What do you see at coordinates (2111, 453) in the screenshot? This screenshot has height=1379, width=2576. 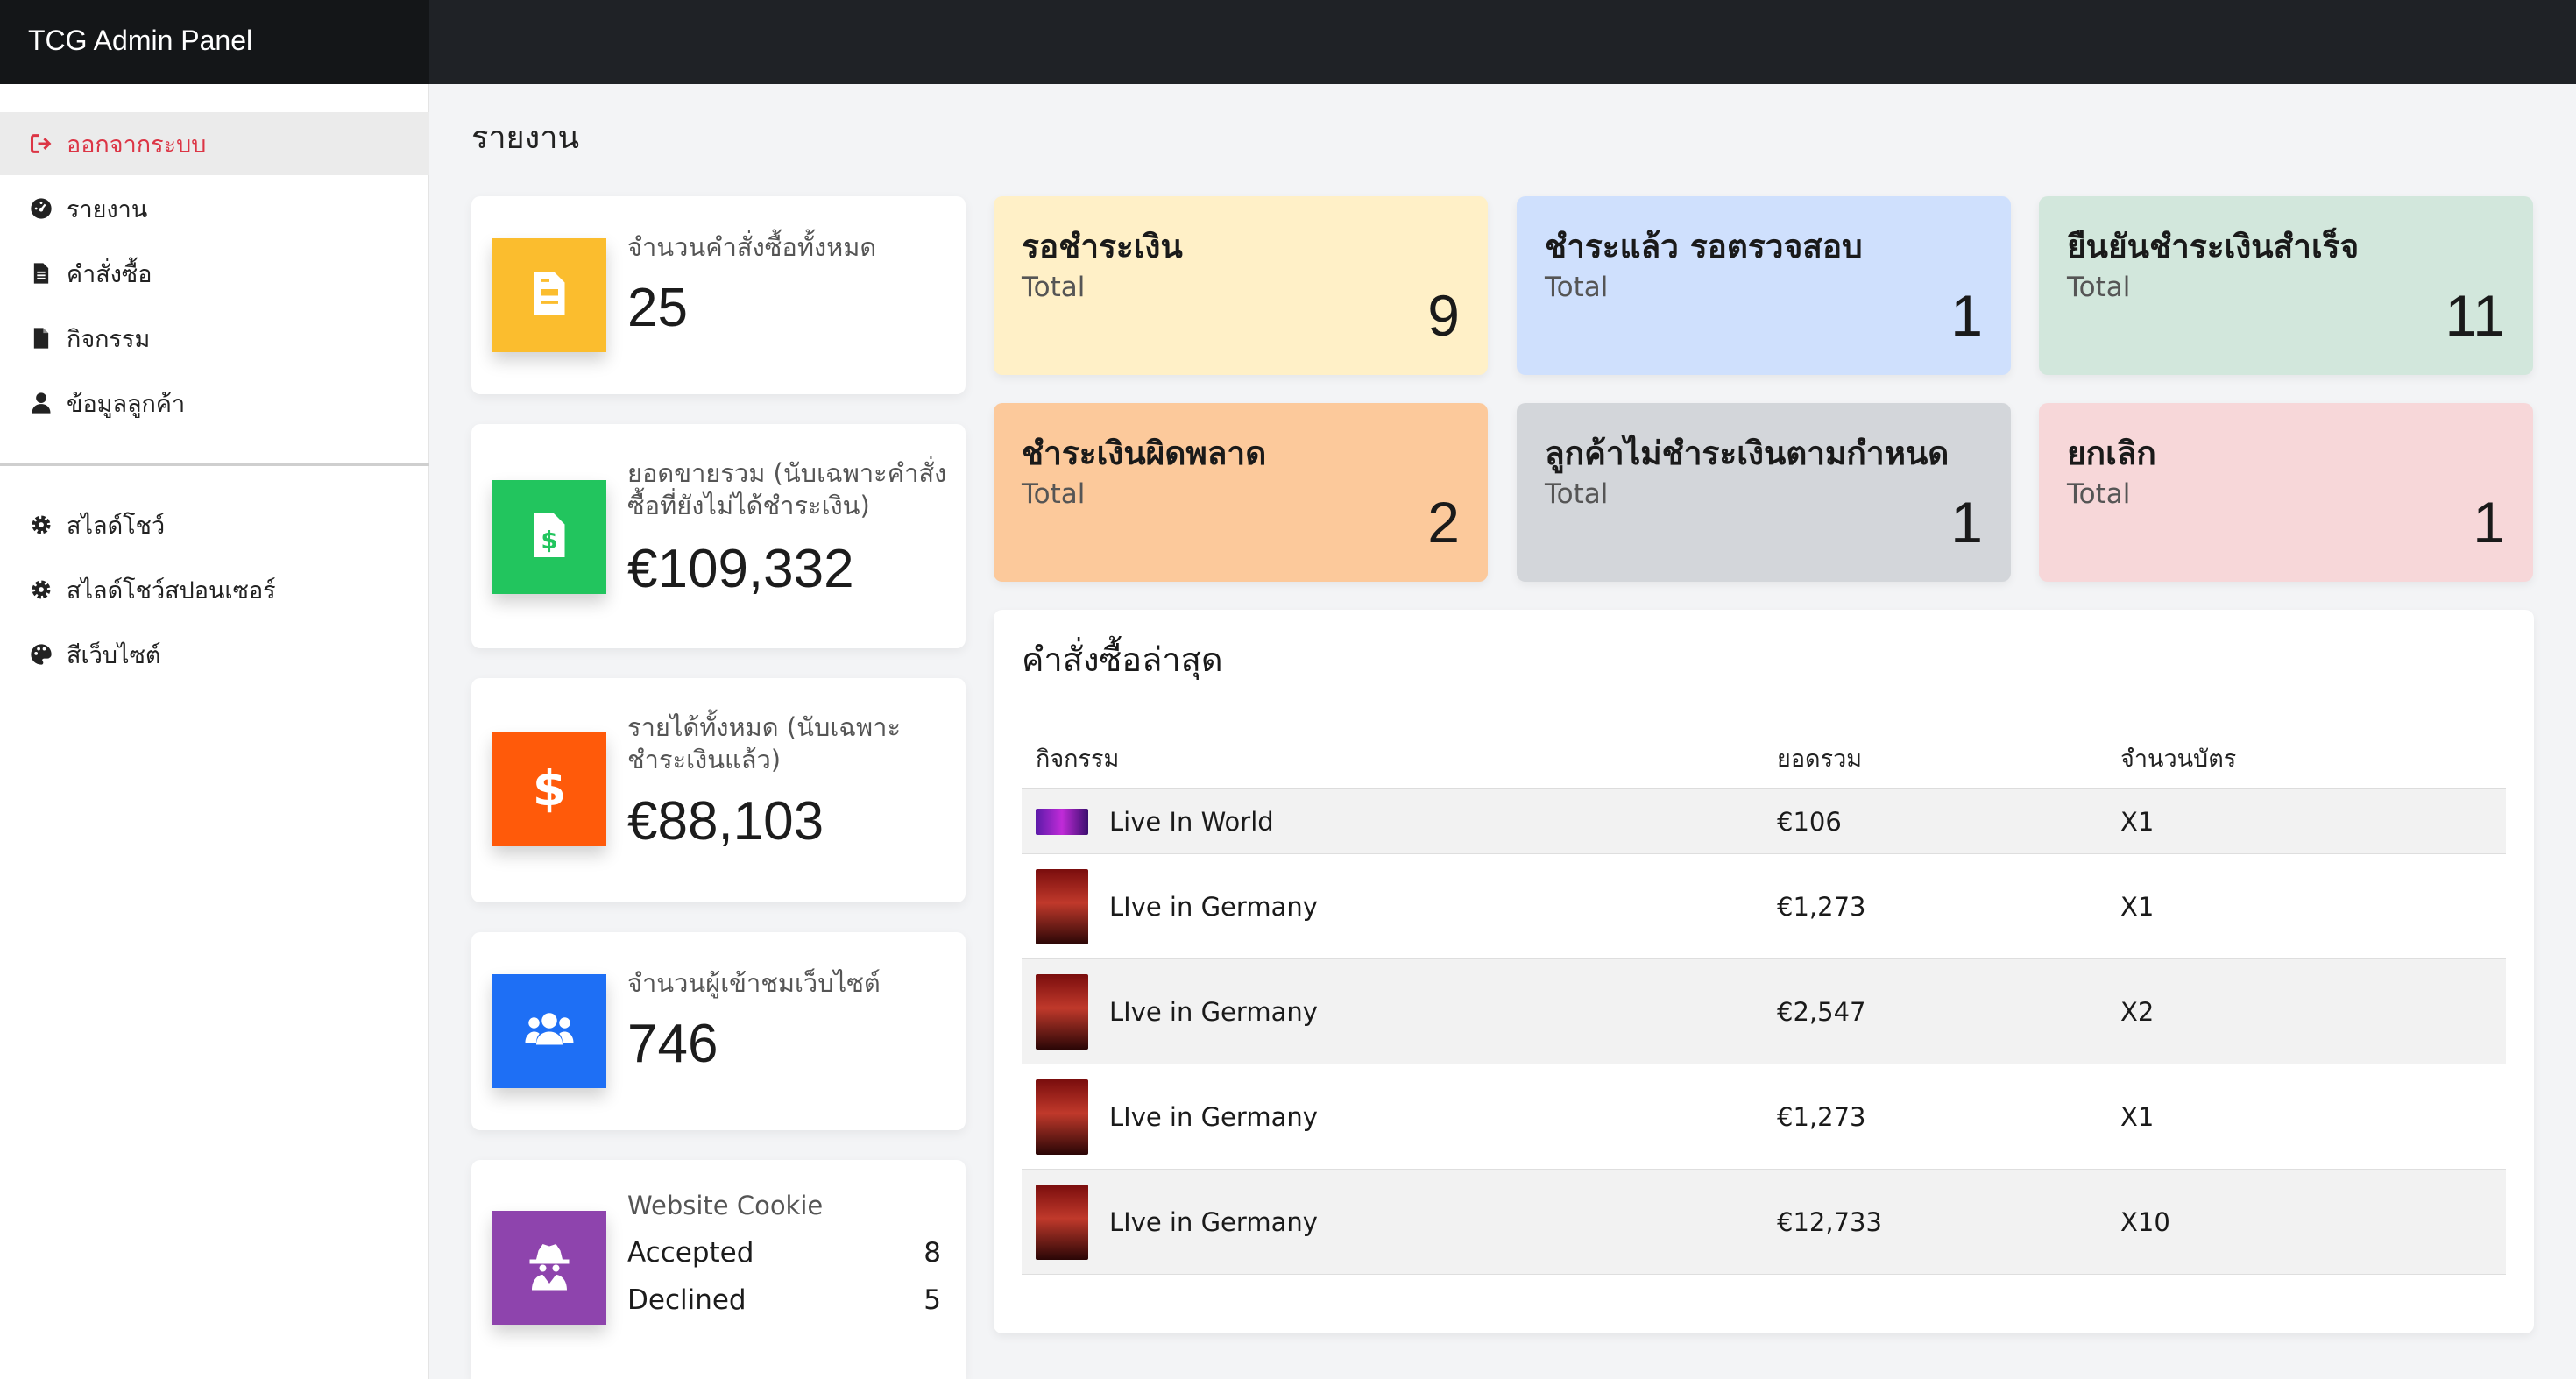 I see `status-title: ยกเลิก` at bounding box center [2111, 453].